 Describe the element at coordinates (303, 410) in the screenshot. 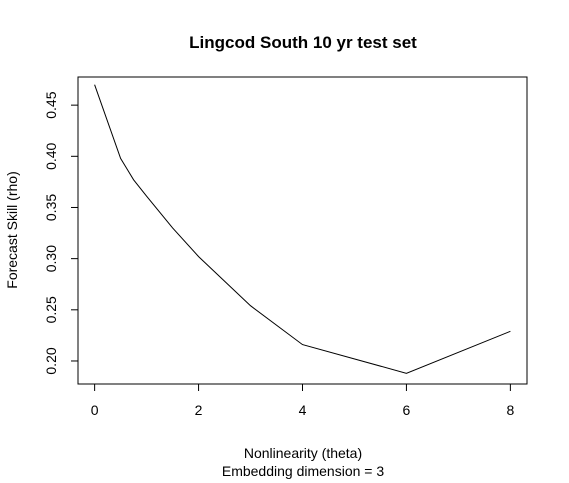

I see `x-tick-label: 4` at that location.